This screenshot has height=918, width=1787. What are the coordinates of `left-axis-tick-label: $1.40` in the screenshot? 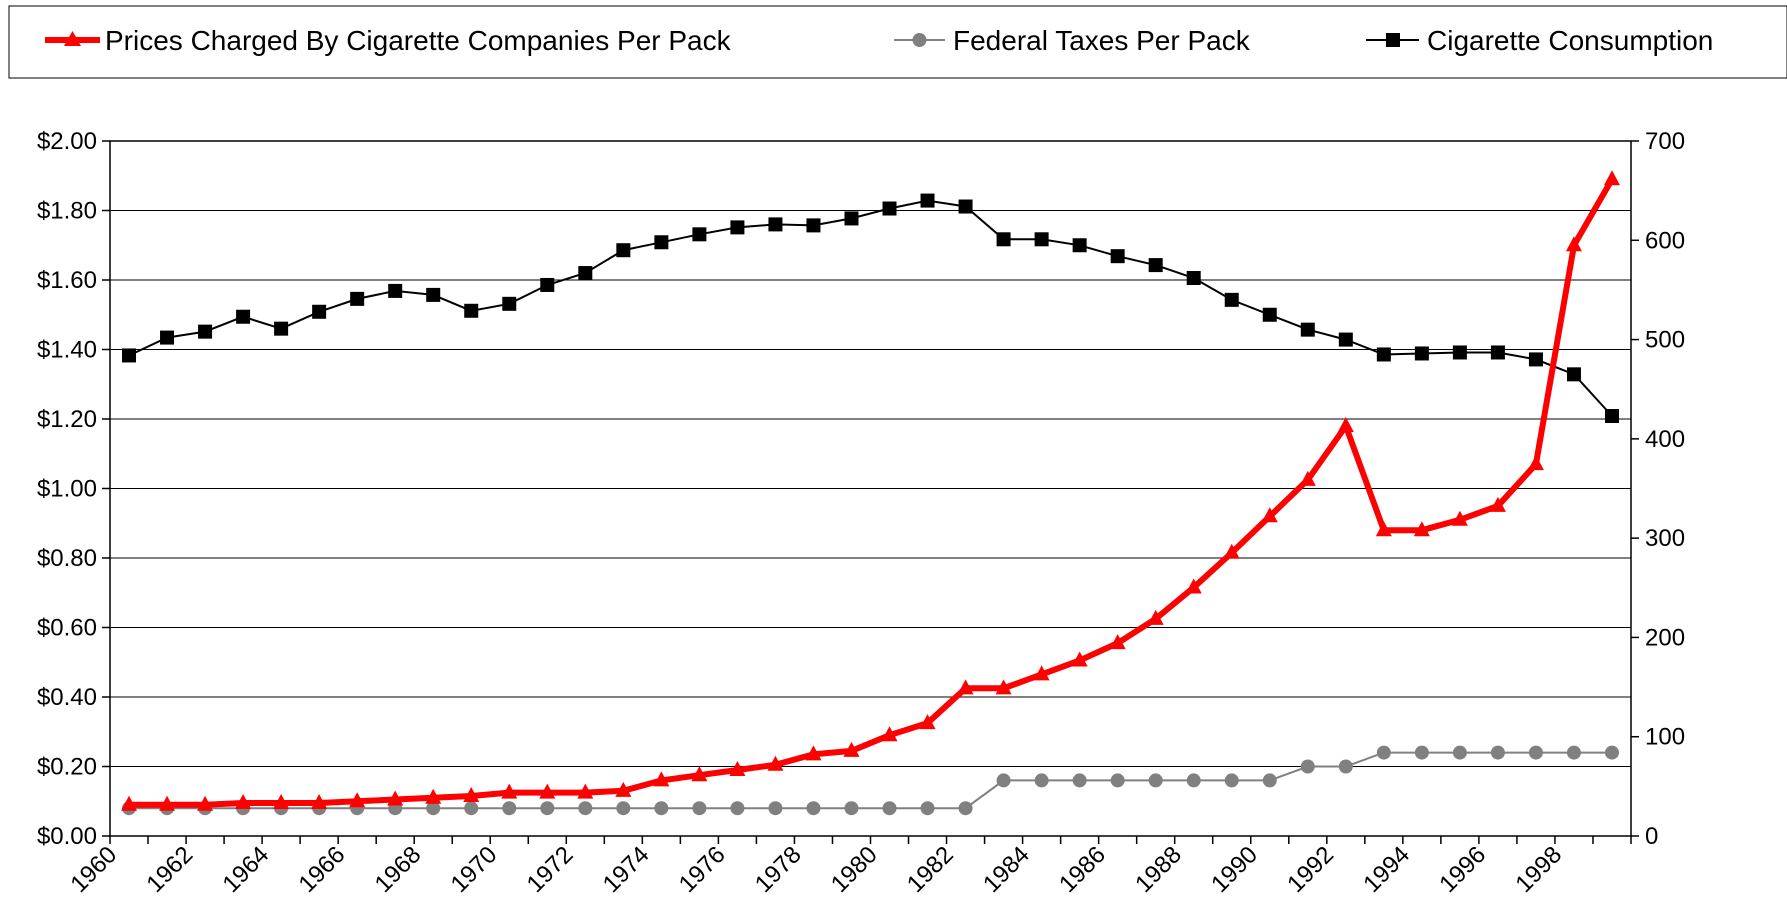 It's located at (67, 350).